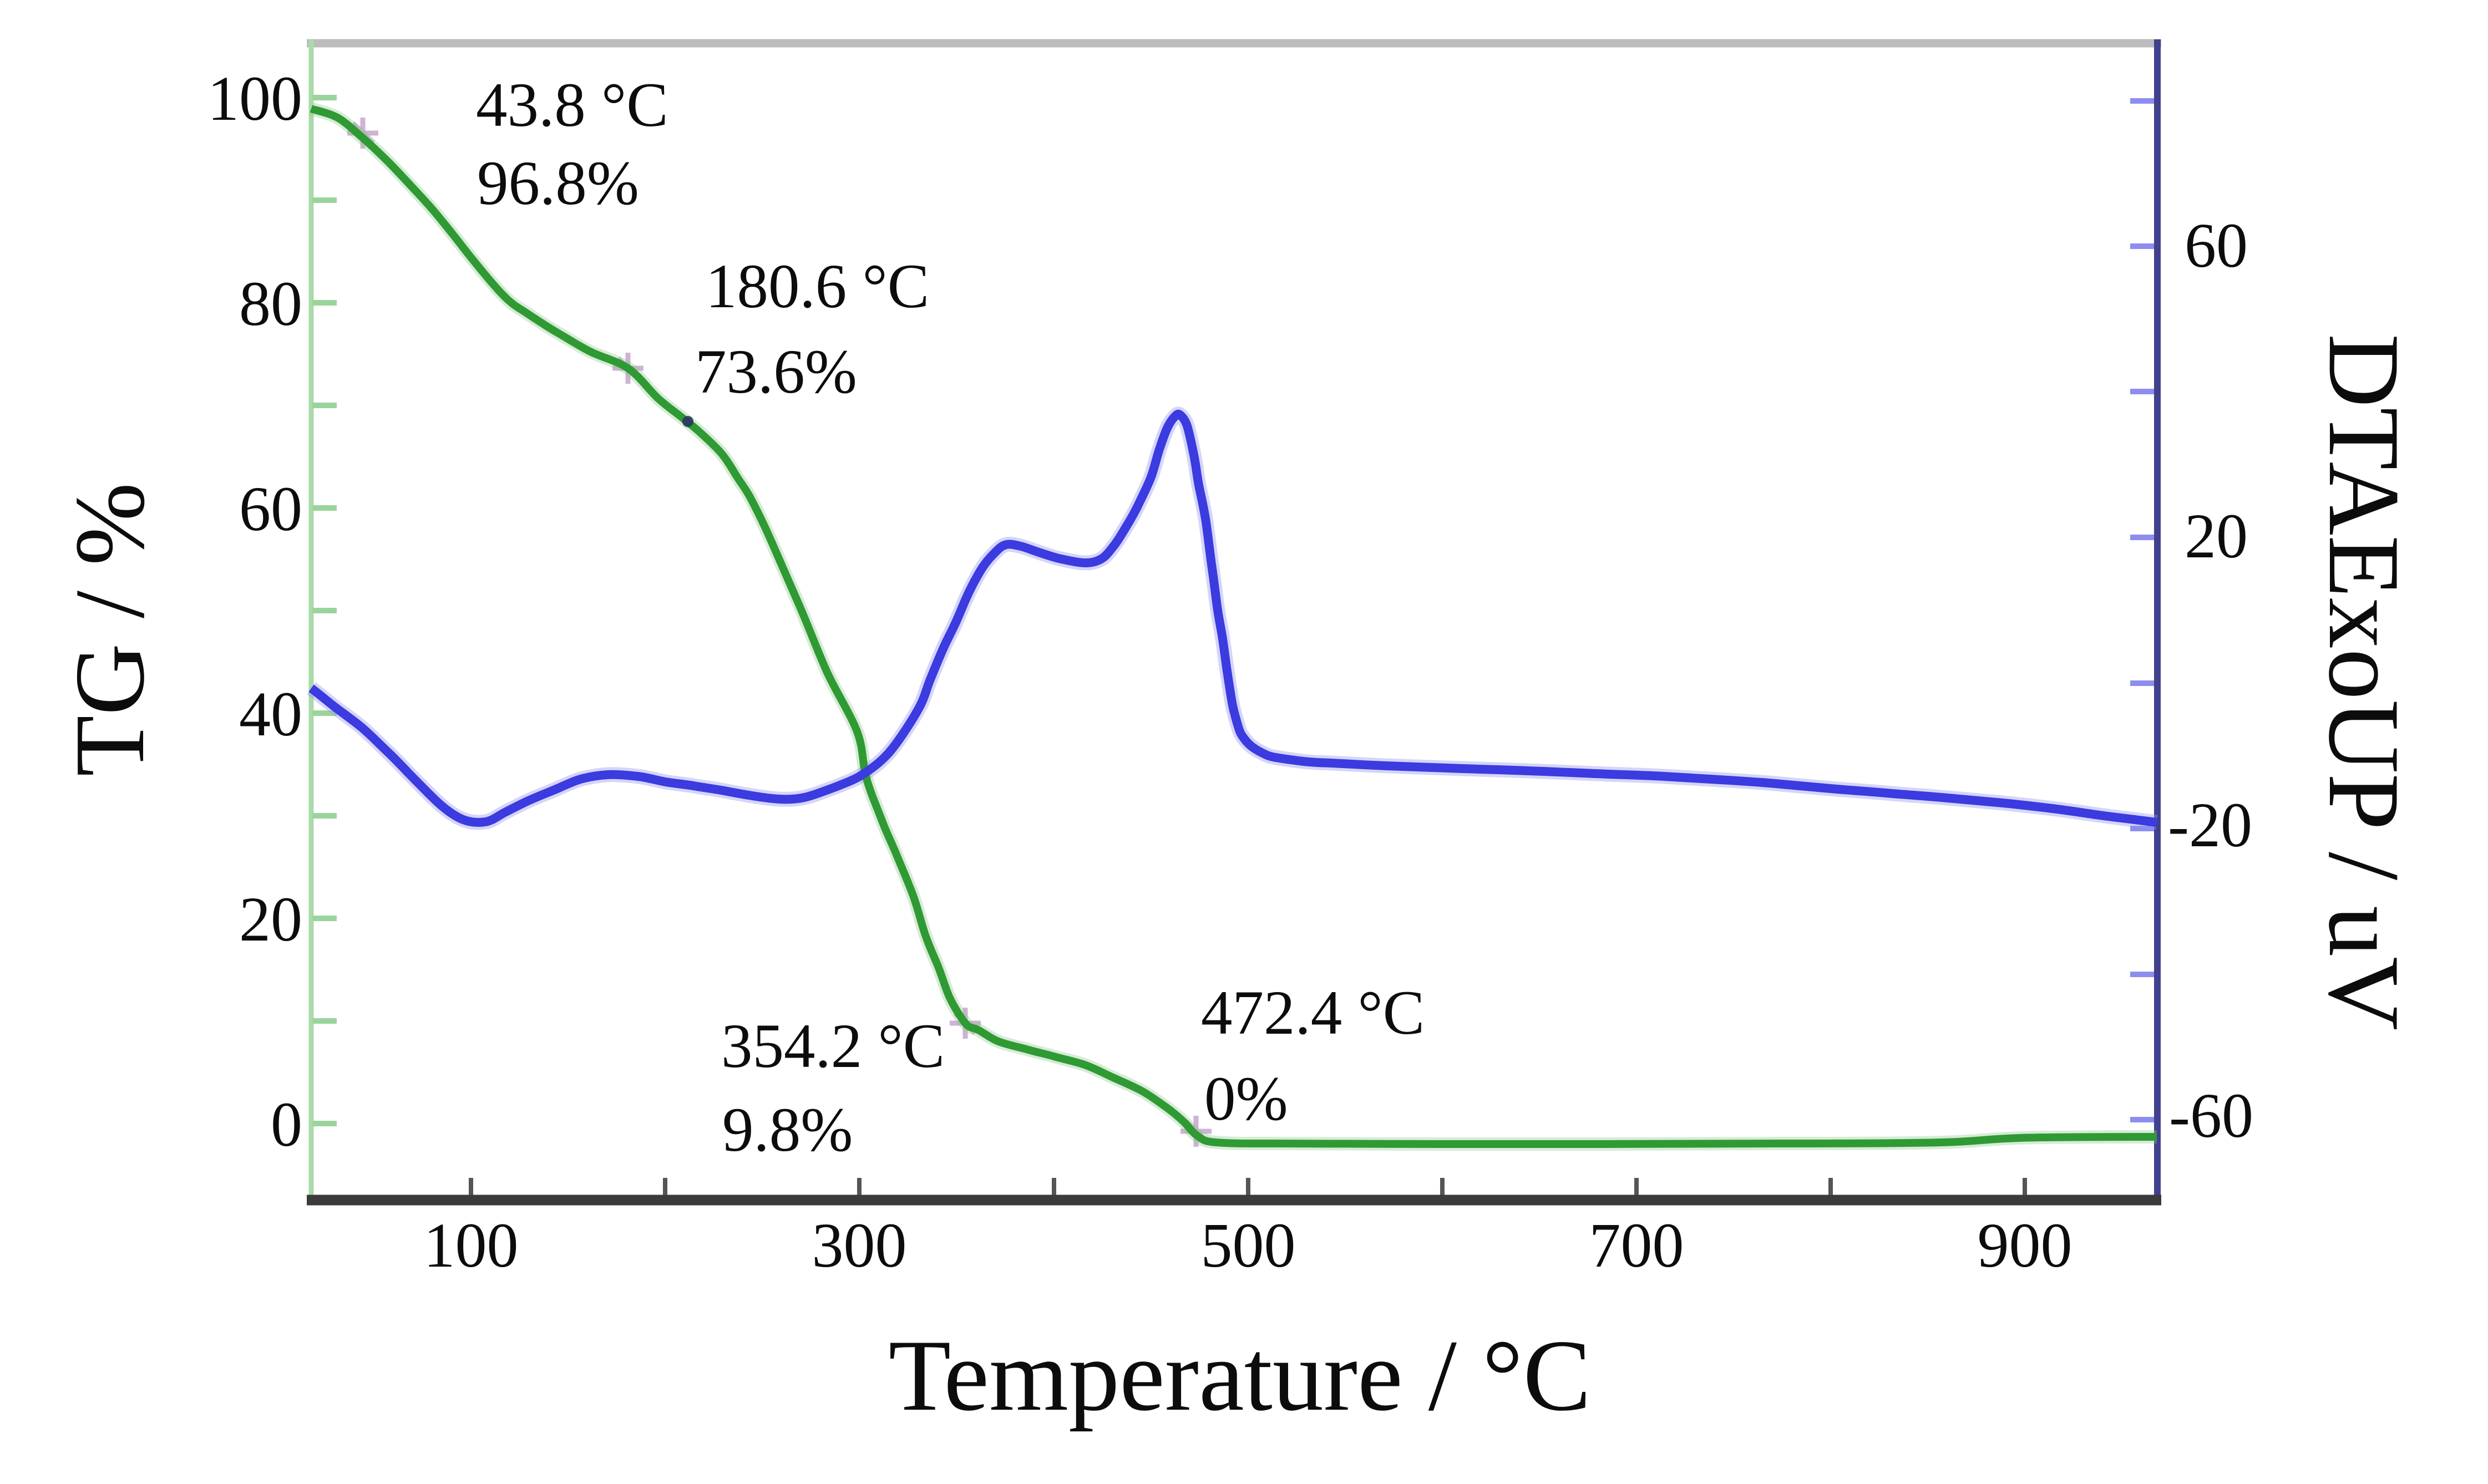 This screenshot has height=1484, width=2488. What do you see at coordinates (1313, 1013) in the screenshot?
I see `svg-text: 472.4 °C` at bounding box center [1313, 1013].